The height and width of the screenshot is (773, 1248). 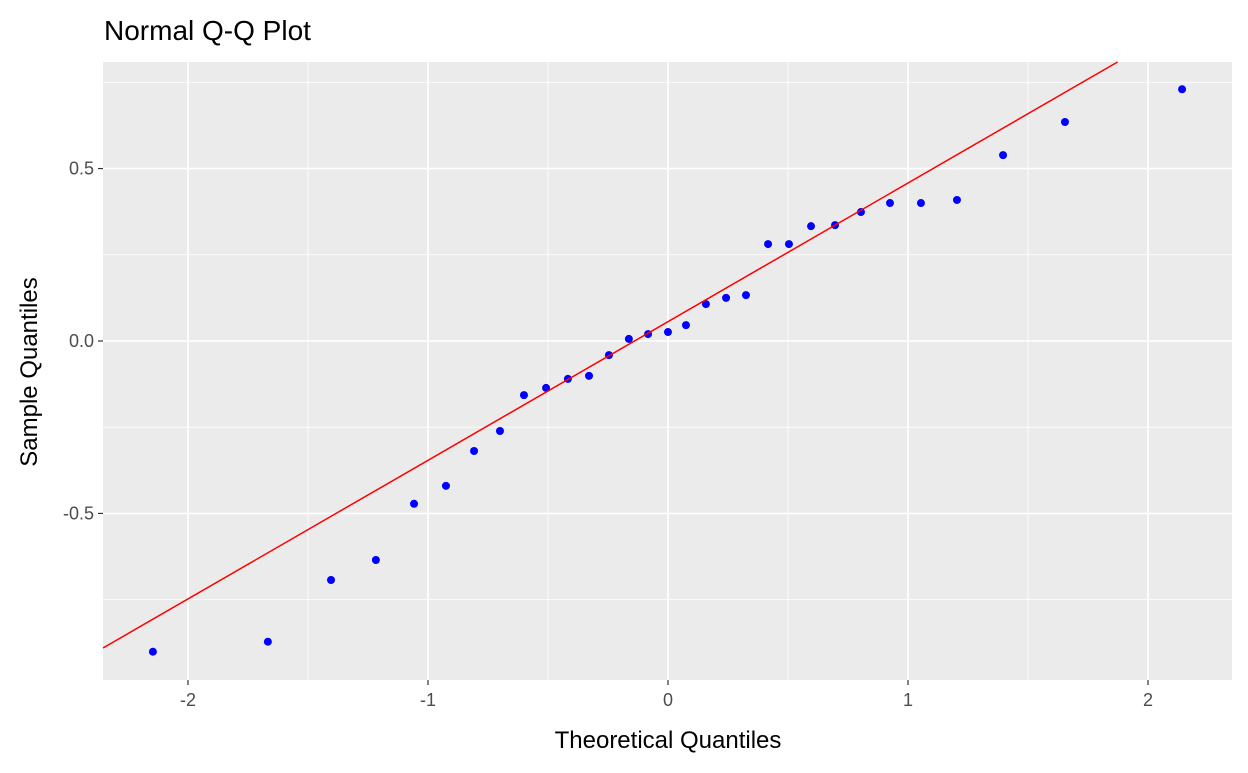 What do you see at coordinates (908, 700) in the screenshot?
I see `x-tick-label: 1` at bounding box center [908, 700].